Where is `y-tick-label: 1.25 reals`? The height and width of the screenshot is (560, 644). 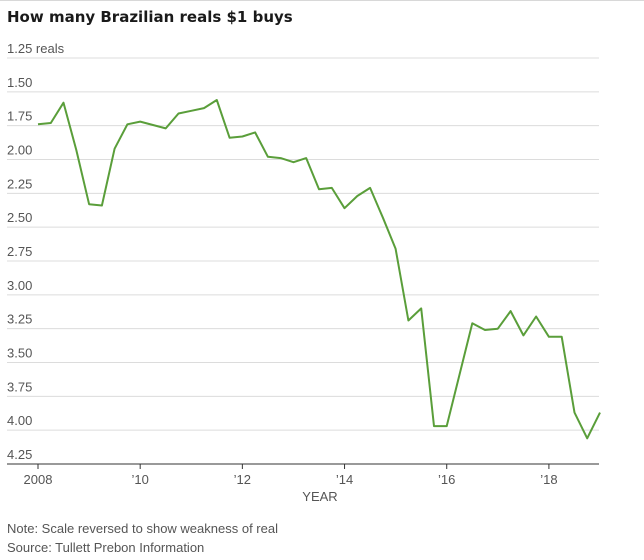 y-tick-label: 1.25 reals is located at coordinates (36, 48).